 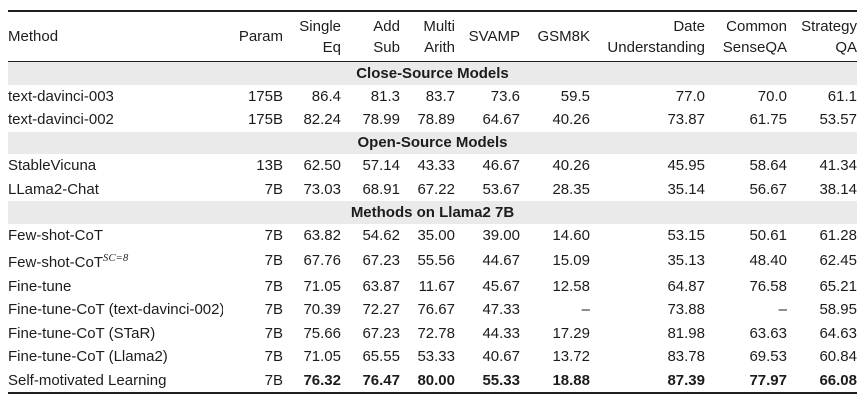 I want to click on cell-multi-arith: 11.67, so click(x=436, y=286).